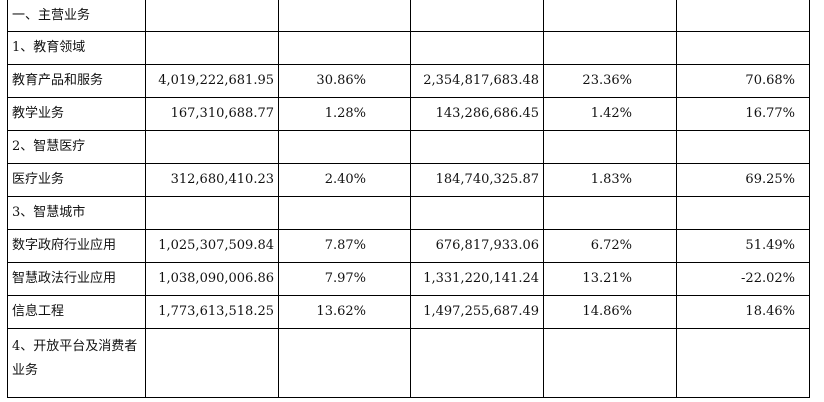  I want to click on margin-cell: 18.46%, so click(743, 312).